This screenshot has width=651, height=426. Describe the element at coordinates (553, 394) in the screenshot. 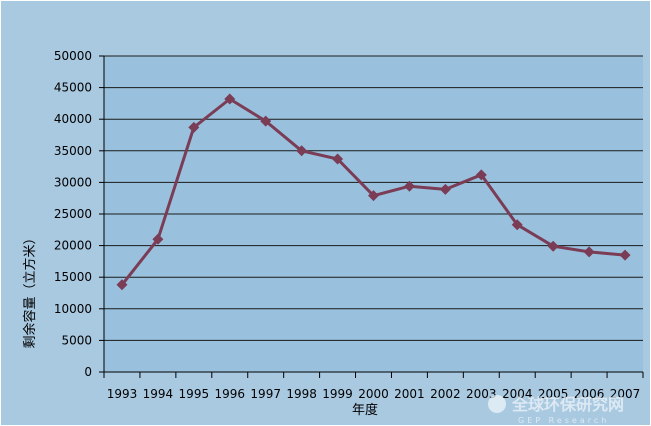

I see `x-tick-label: 2005` at that location.